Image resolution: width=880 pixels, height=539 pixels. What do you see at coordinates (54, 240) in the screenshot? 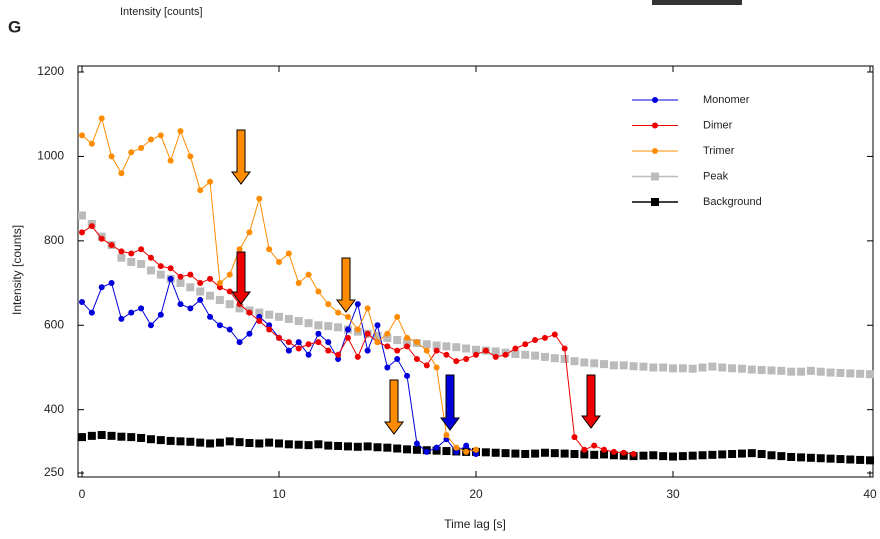
I see `y-tick-label: 800` at bounding box center [54, 240].